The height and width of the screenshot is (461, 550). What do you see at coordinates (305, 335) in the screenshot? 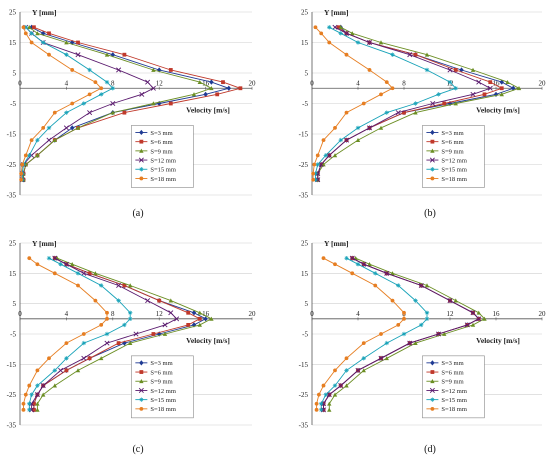
I see `y-tick-label: -5` at bounding box center [305, 335].